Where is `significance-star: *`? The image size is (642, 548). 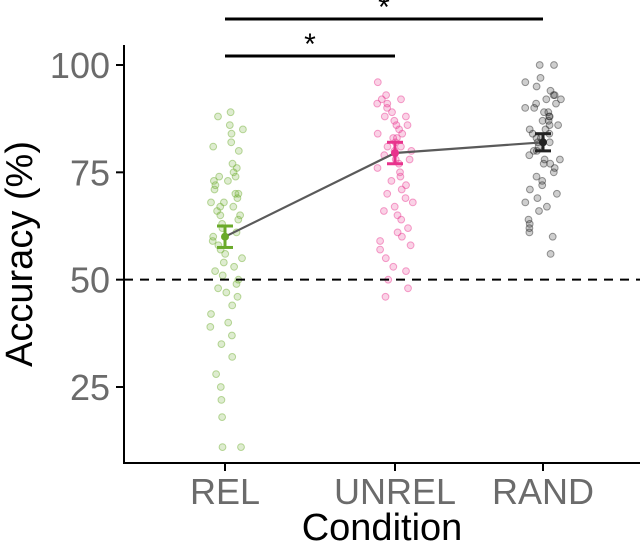
significance-star: * is located at coordinates (384, 12).